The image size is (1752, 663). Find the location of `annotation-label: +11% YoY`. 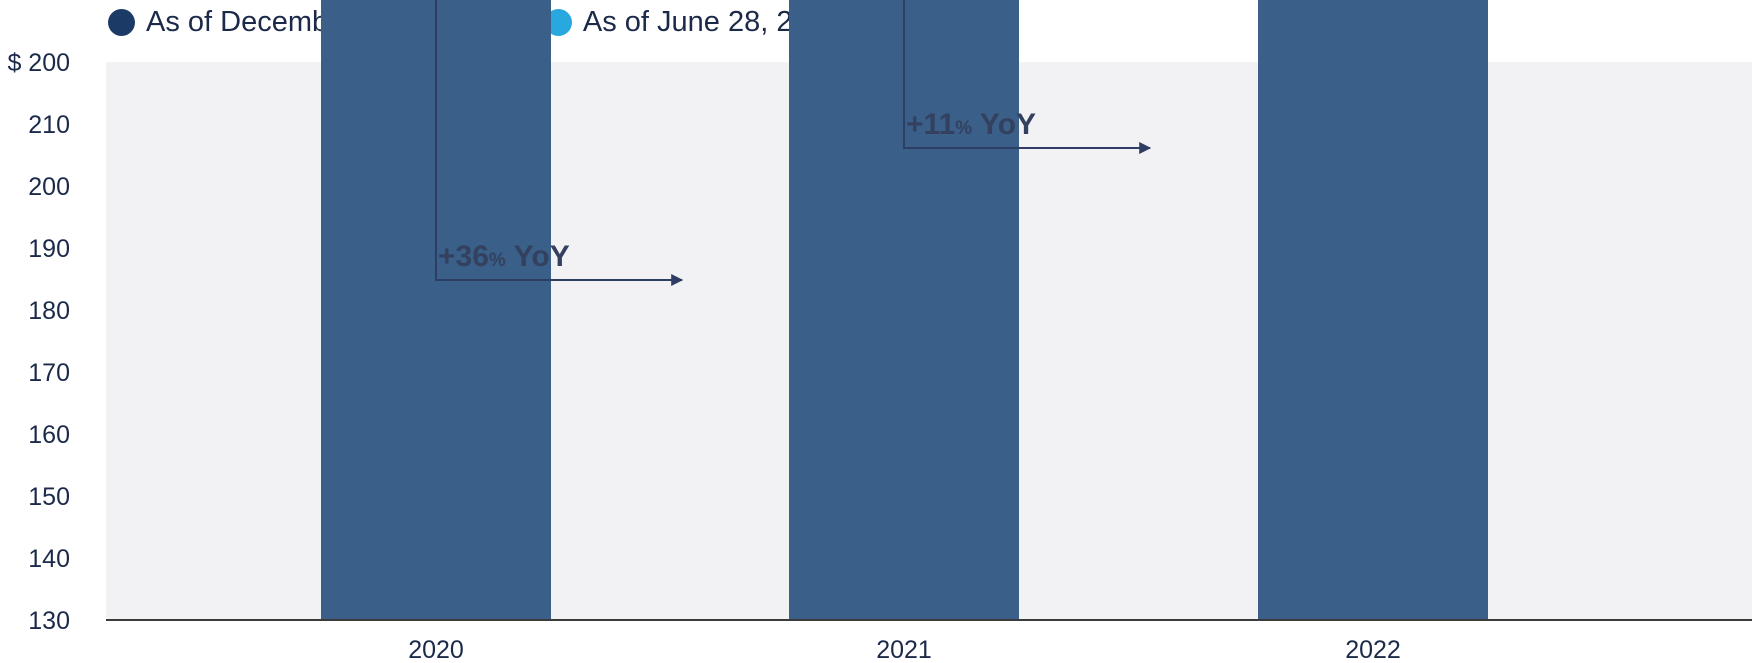

annotation-label: +11% YoY is located at coordinates (971, 124).